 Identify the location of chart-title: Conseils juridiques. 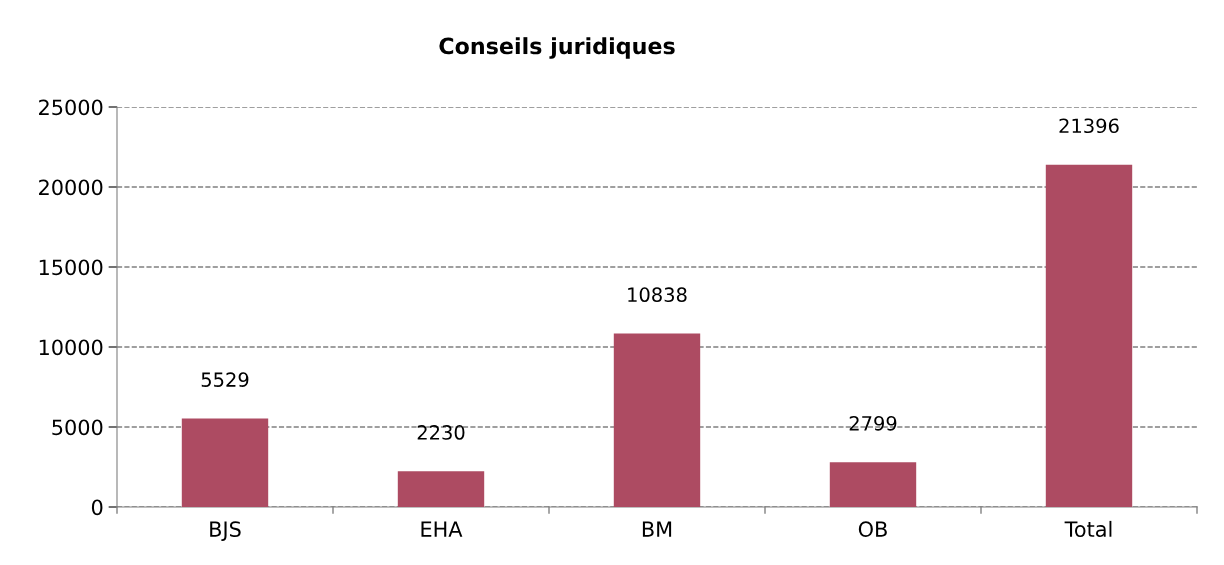
(557, 48).